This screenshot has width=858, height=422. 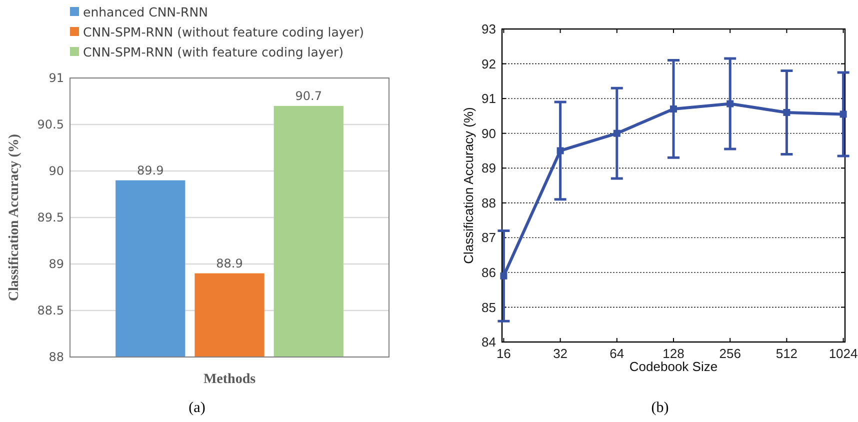 I want to click on x-tick-label: 32, so click(x=560, y=353).